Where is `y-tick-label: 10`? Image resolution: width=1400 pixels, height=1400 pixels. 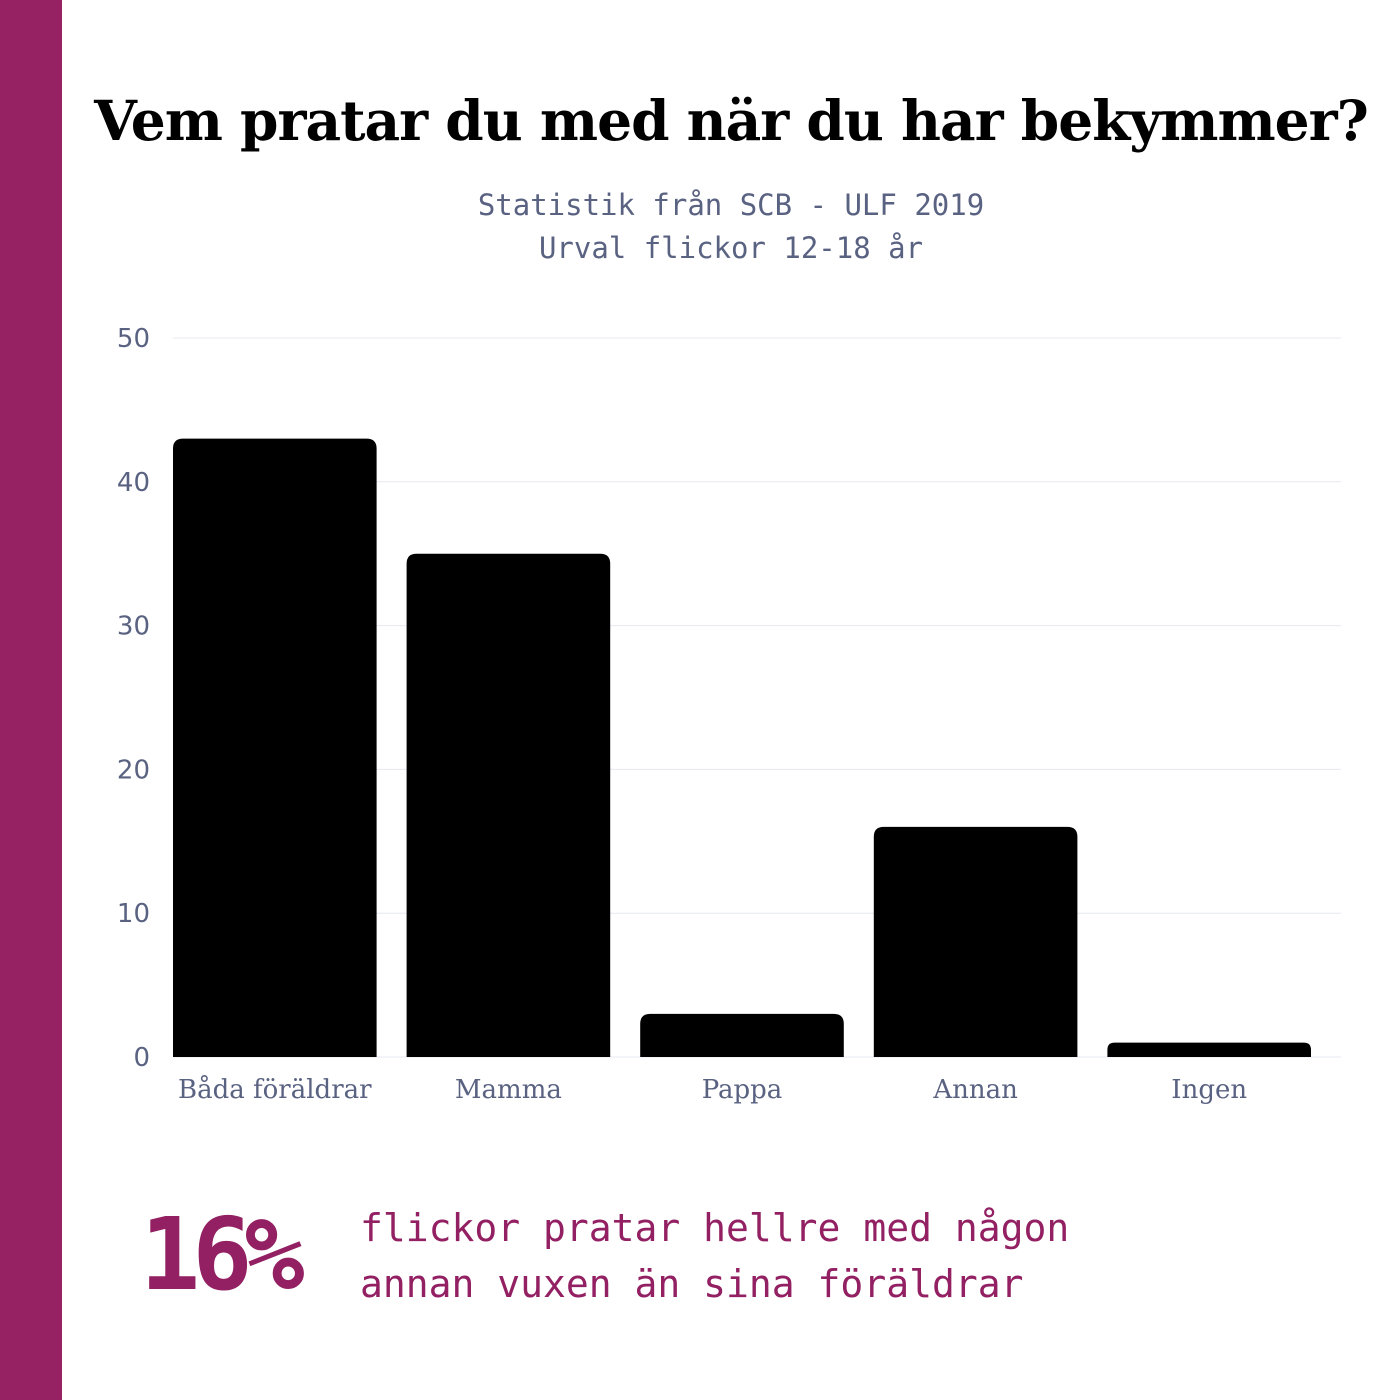
y-tick-label: 10 is located at coordinates (133, 914).